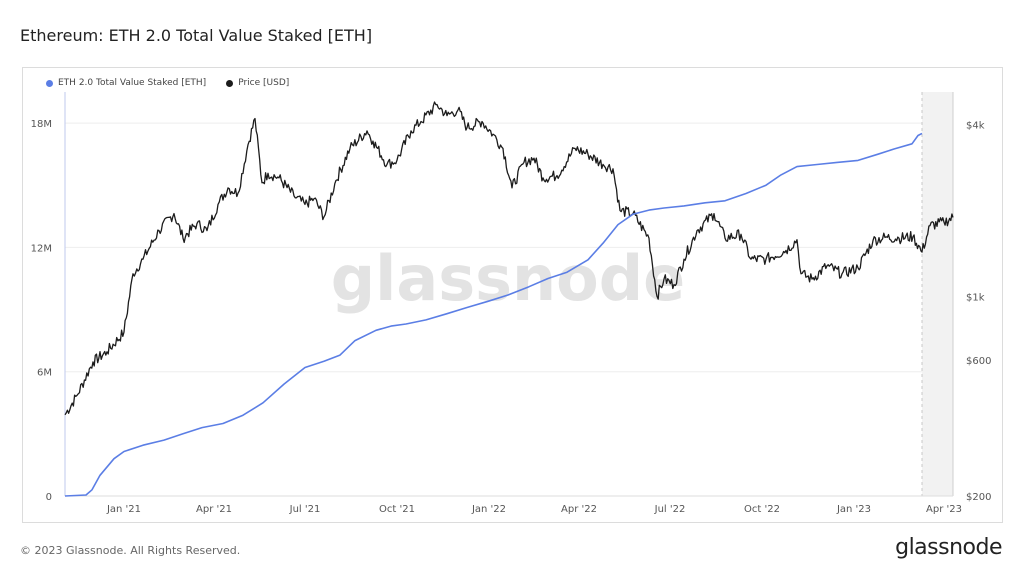 The height and width of the screenshot is (576, 1024). Describe the element at coordinates (49, 83) in the screenshot. I see `legend-marker-staked` at that location.